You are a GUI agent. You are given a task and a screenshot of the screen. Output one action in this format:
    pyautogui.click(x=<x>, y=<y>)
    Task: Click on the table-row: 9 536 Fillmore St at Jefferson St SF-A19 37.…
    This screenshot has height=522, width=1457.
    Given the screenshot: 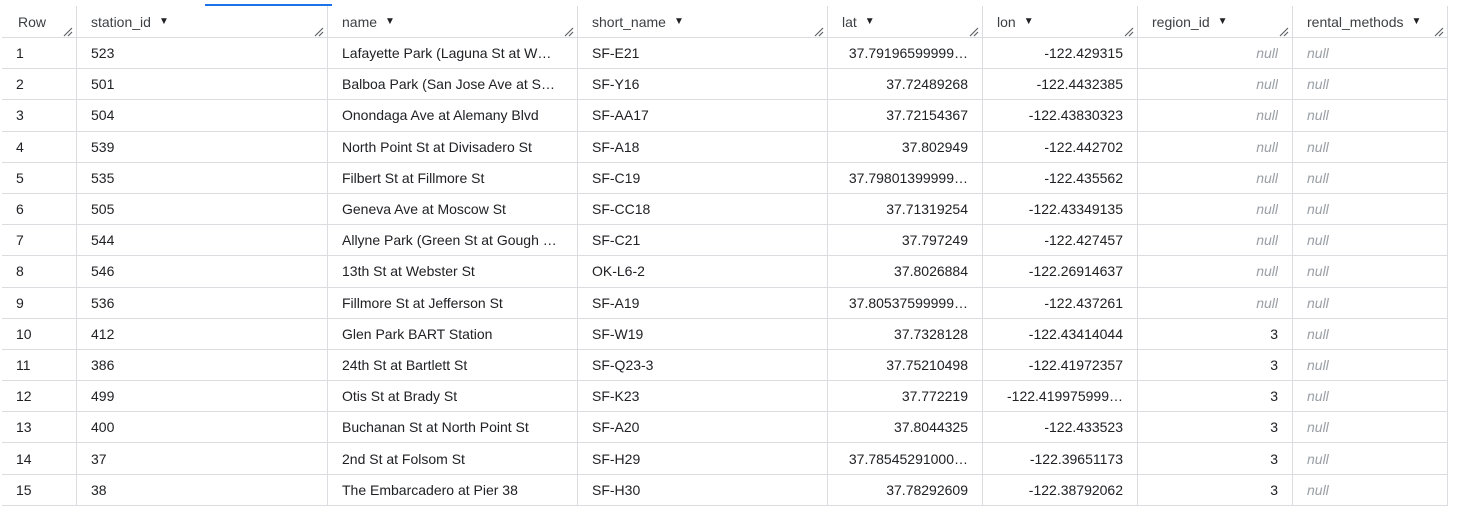 What is the action you would take?
    pyautogui.click(x=725, y=303)
    